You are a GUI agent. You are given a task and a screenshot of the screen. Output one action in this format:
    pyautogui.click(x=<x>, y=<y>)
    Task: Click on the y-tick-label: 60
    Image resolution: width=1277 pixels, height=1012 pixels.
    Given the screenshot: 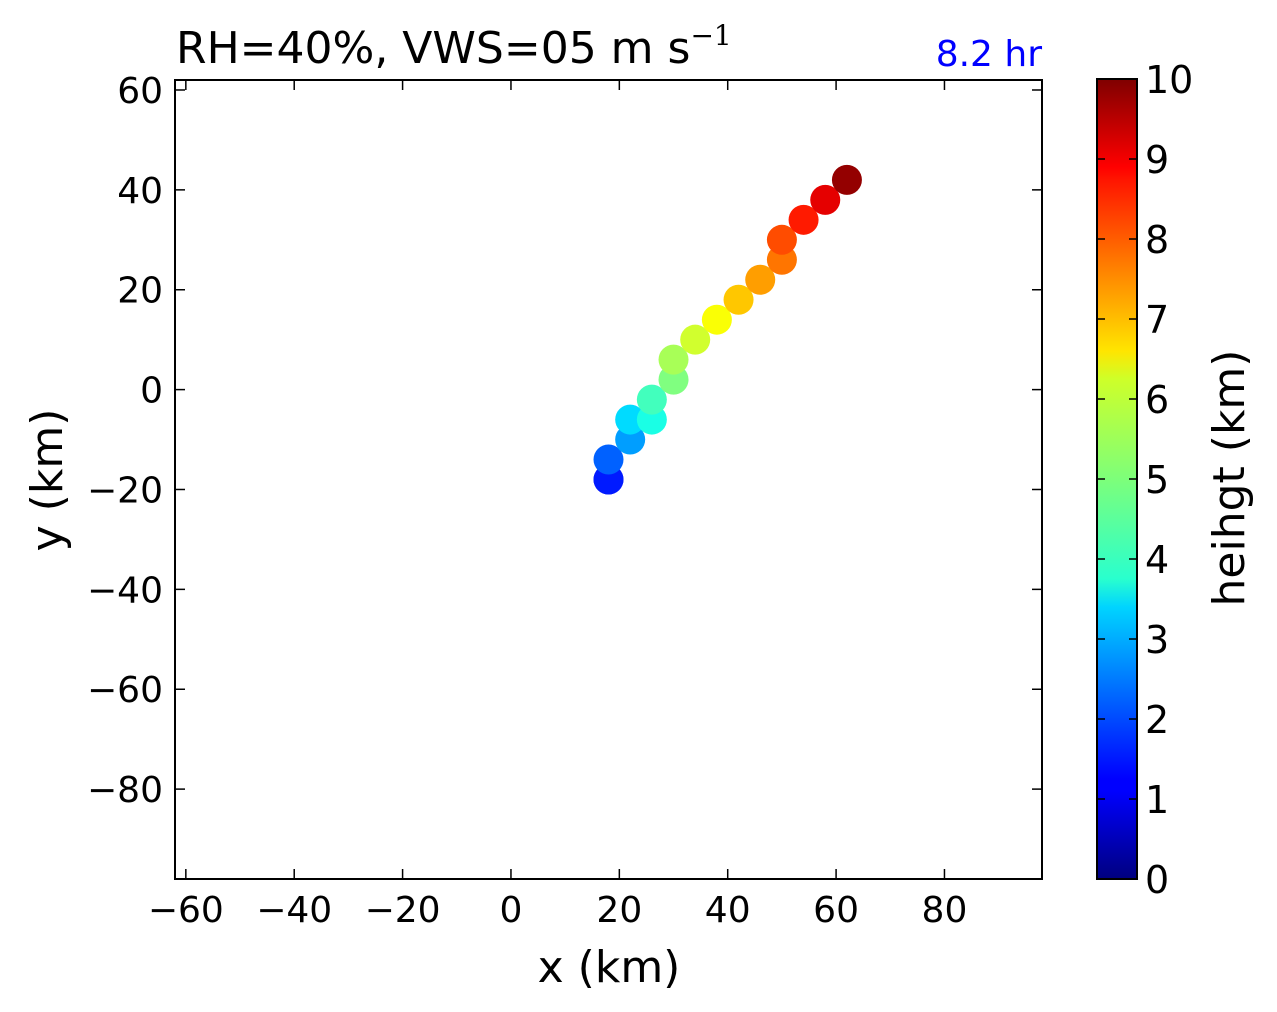 What is the action you would take?
    pyautogui.click(x=140, y=91)
    